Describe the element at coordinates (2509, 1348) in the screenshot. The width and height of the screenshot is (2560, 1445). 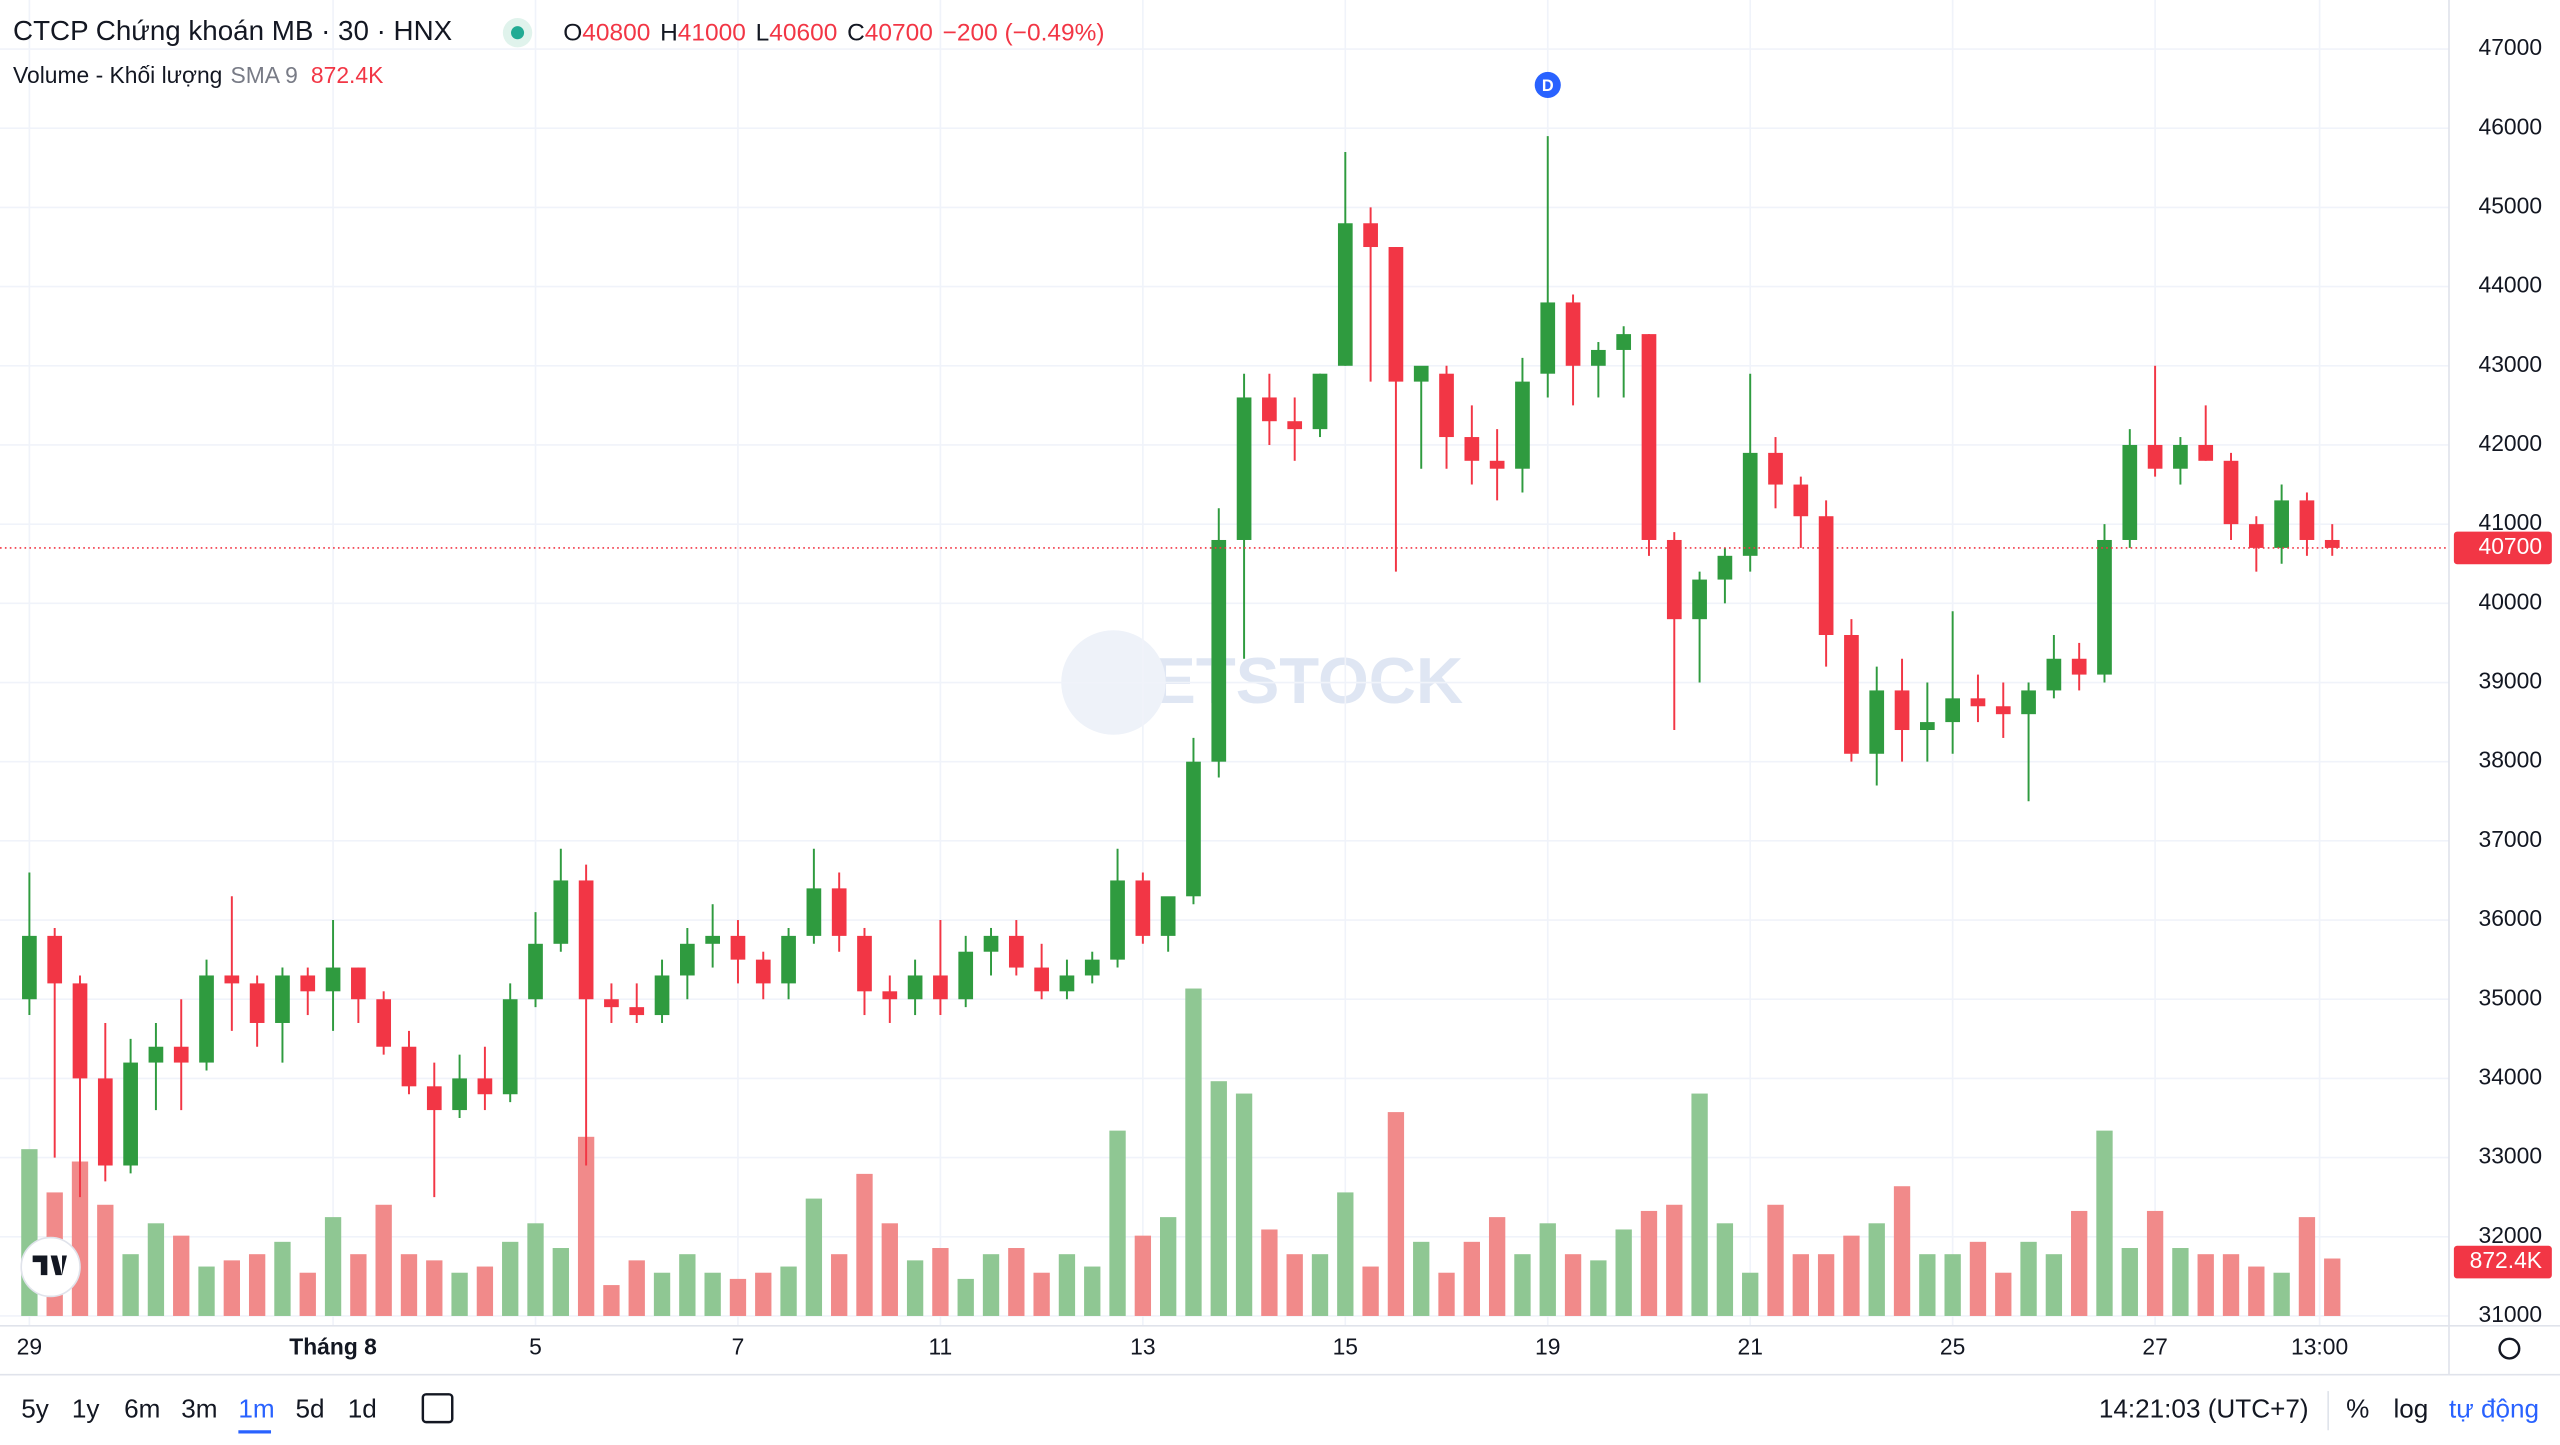
I see `settings-icon` at that location.